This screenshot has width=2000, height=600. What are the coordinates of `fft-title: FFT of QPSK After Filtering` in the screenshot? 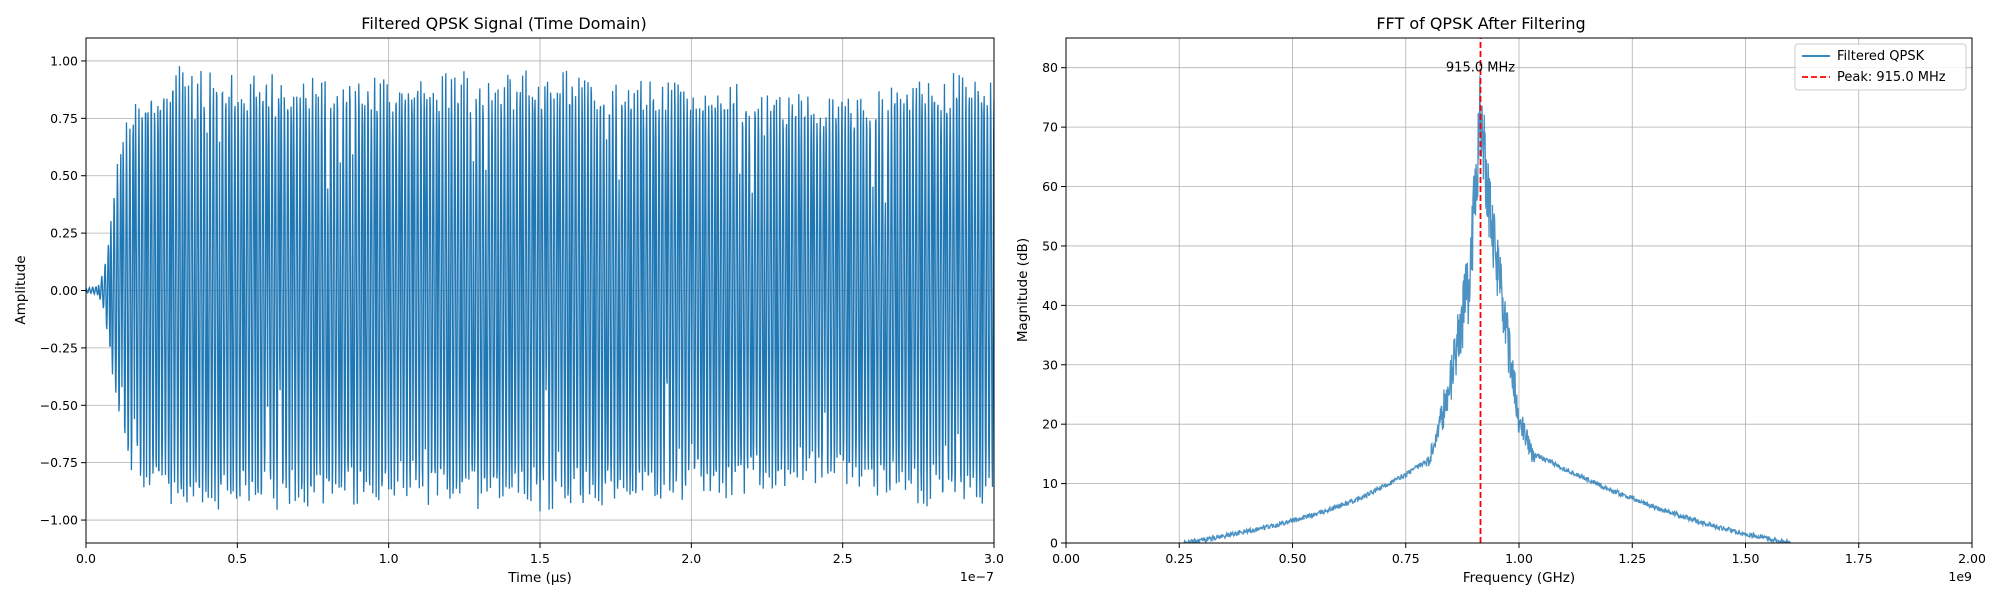 It's located at (1480, 23).